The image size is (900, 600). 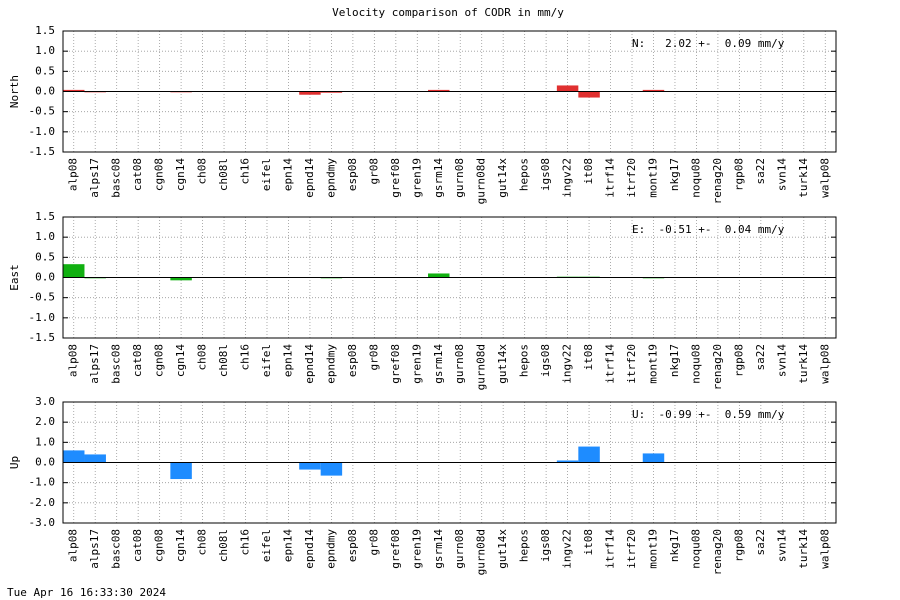 What do you see at coordinates (14, 91) in the screenshot?
I see `y-axis-label: North` at bounding box center [14, 91].